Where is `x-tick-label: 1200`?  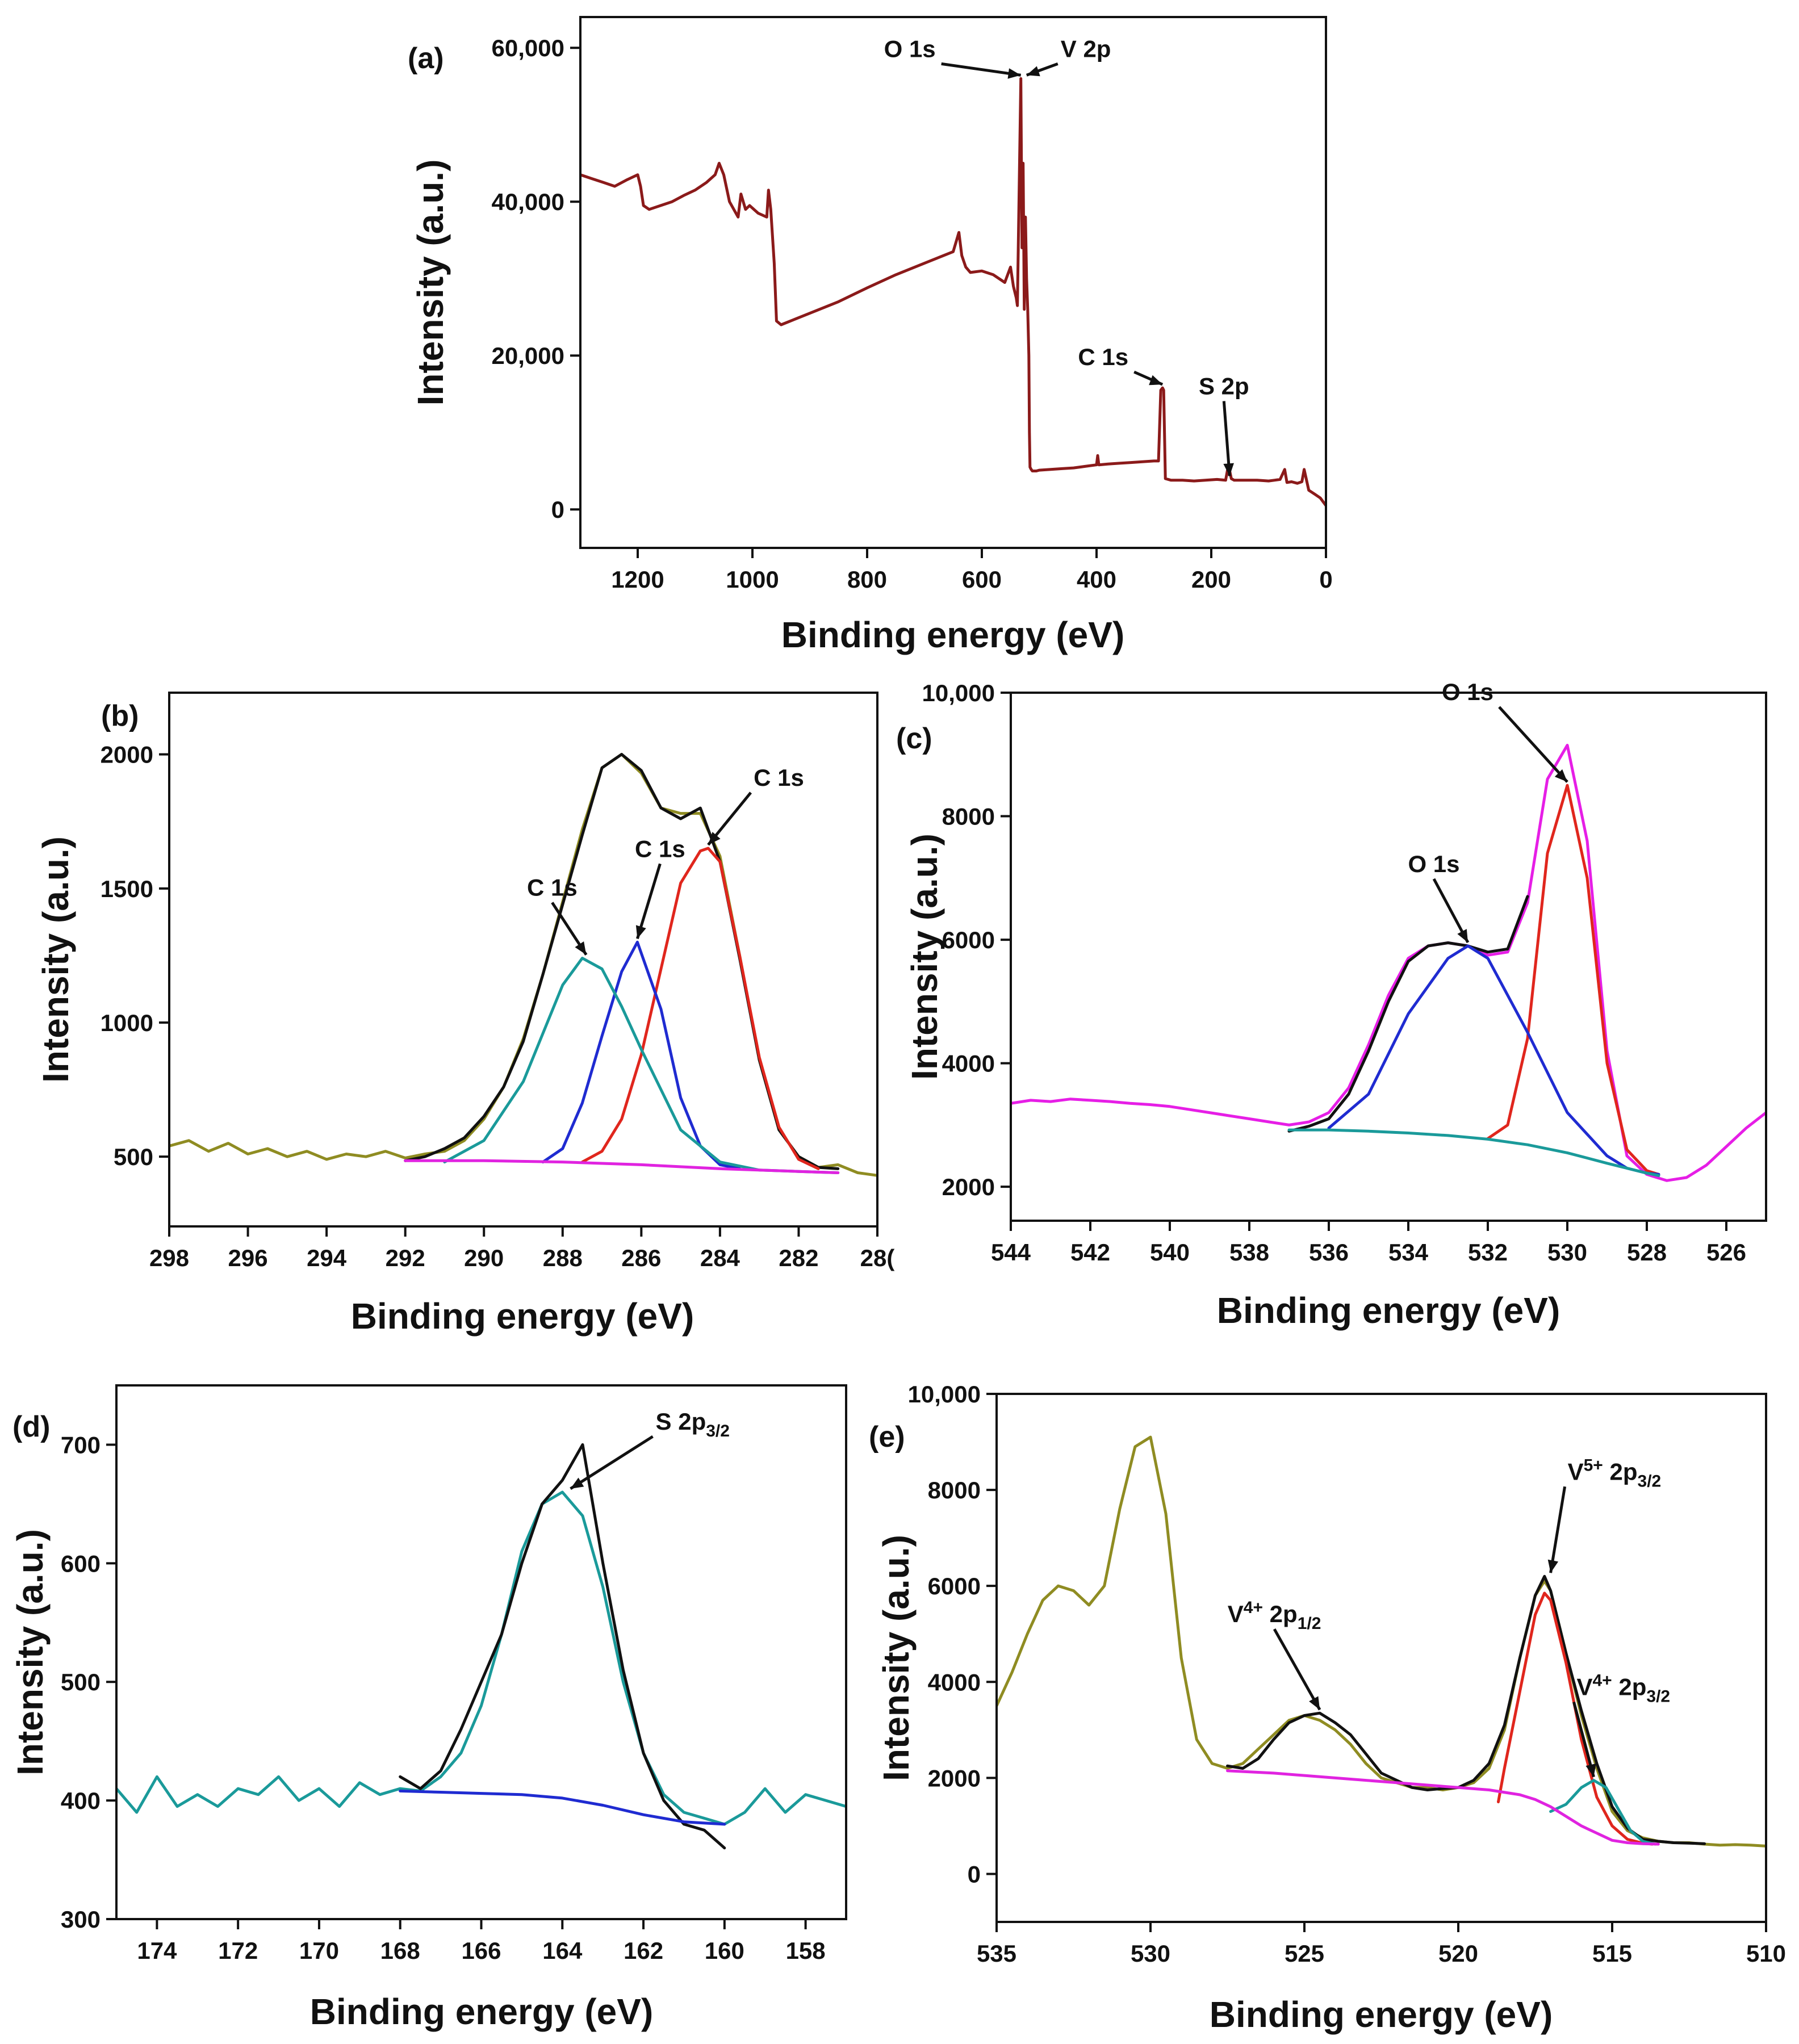
x-tick-label: 1200 is located at coordinates (638, 579).